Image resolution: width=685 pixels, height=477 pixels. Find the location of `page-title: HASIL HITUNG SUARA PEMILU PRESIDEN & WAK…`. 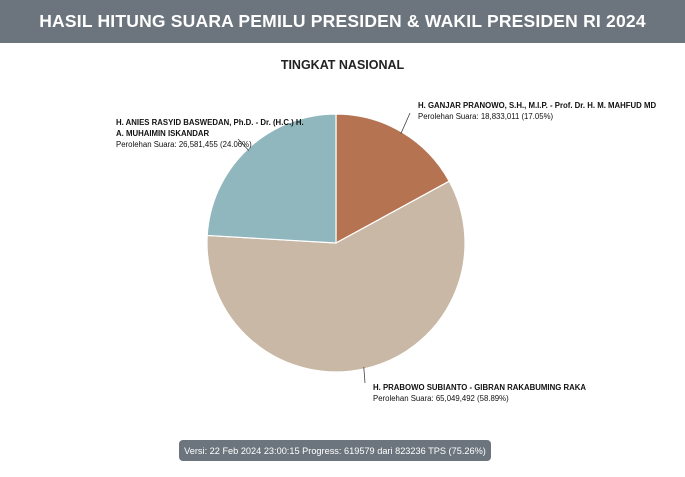

page-title: HASIL HITUNG SUARA PEMILU PRESIDEN & WAK… is located at coordinates (342, 21).